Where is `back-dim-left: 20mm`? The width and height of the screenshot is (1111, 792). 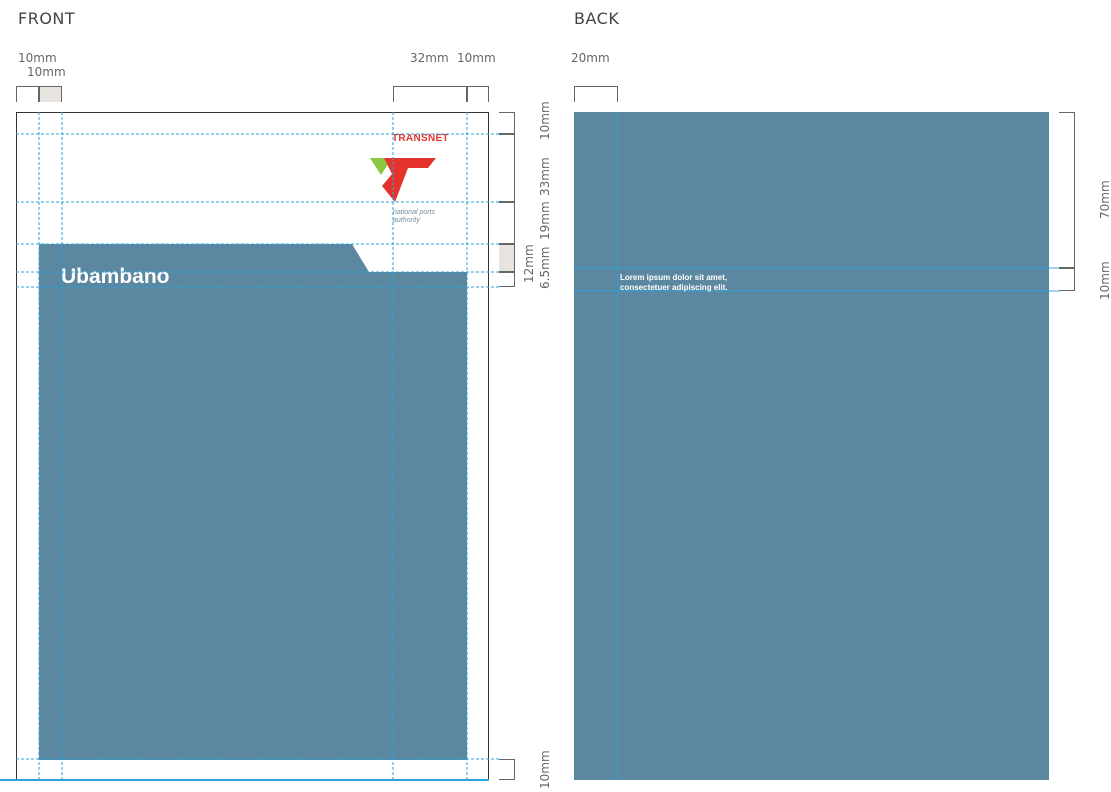 back-dim-left: 20mm is located at coordinates (590, 58).